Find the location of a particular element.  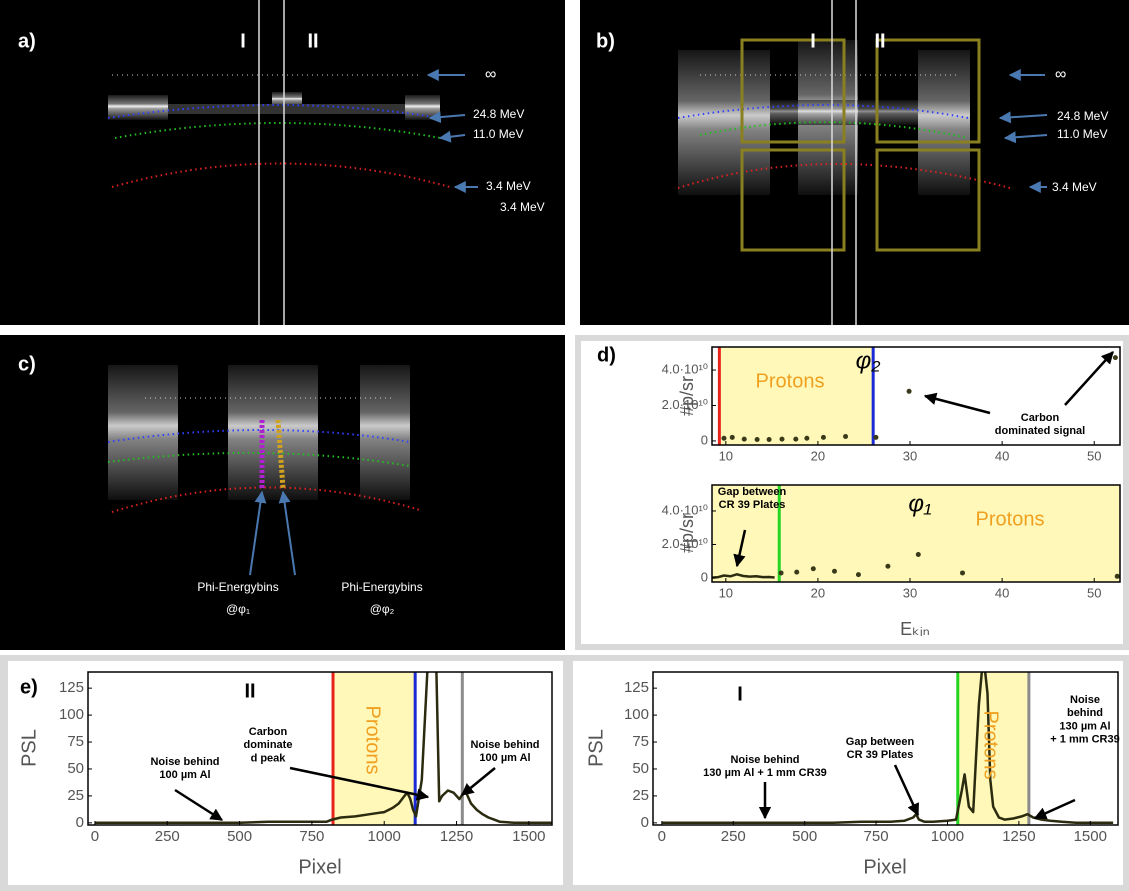

bin-label: @φ₂ is located at coordinates (382, 609).